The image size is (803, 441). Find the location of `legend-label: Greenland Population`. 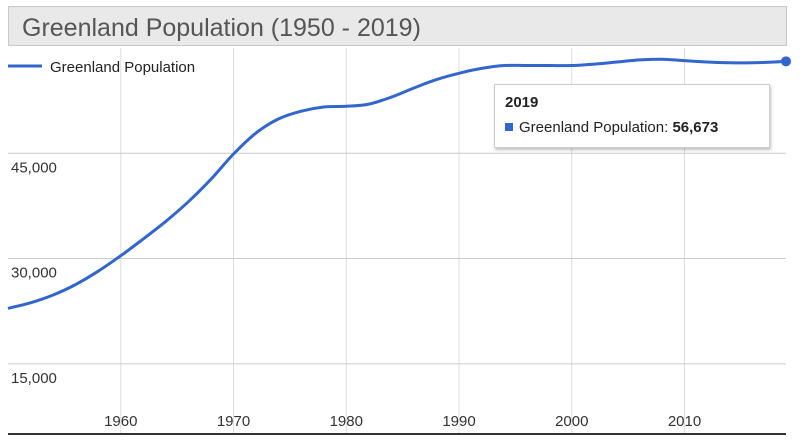

legend-label: Greenland Population is located at coordinates (122, 67).